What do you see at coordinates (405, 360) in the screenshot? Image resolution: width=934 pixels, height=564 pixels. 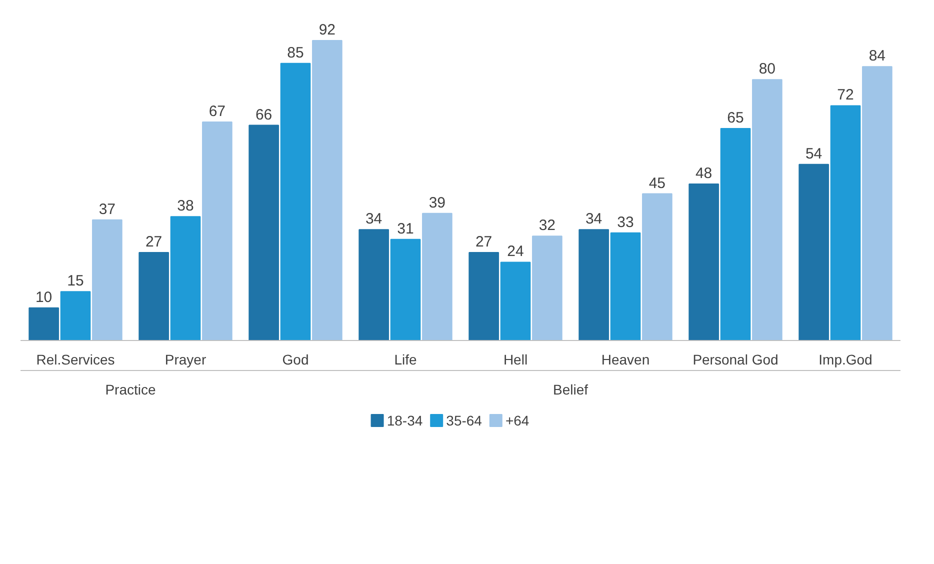 I see `x-tick-label: Life` at bounding box center [405, 360].